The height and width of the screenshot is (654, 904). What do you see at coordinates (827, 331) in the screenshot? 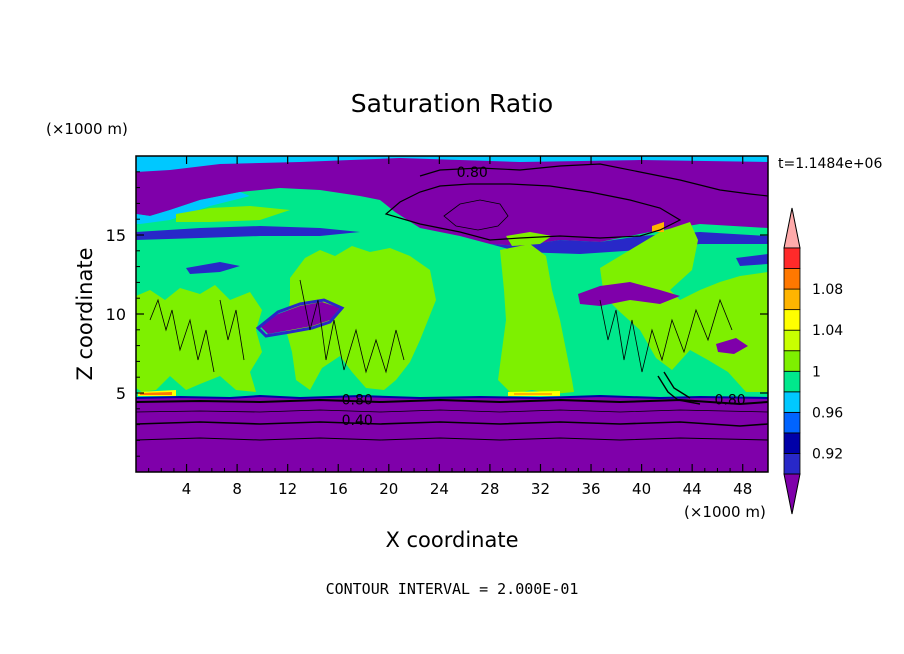
I see `colorbar-label: 1.04` at bounding box center [827, 331].